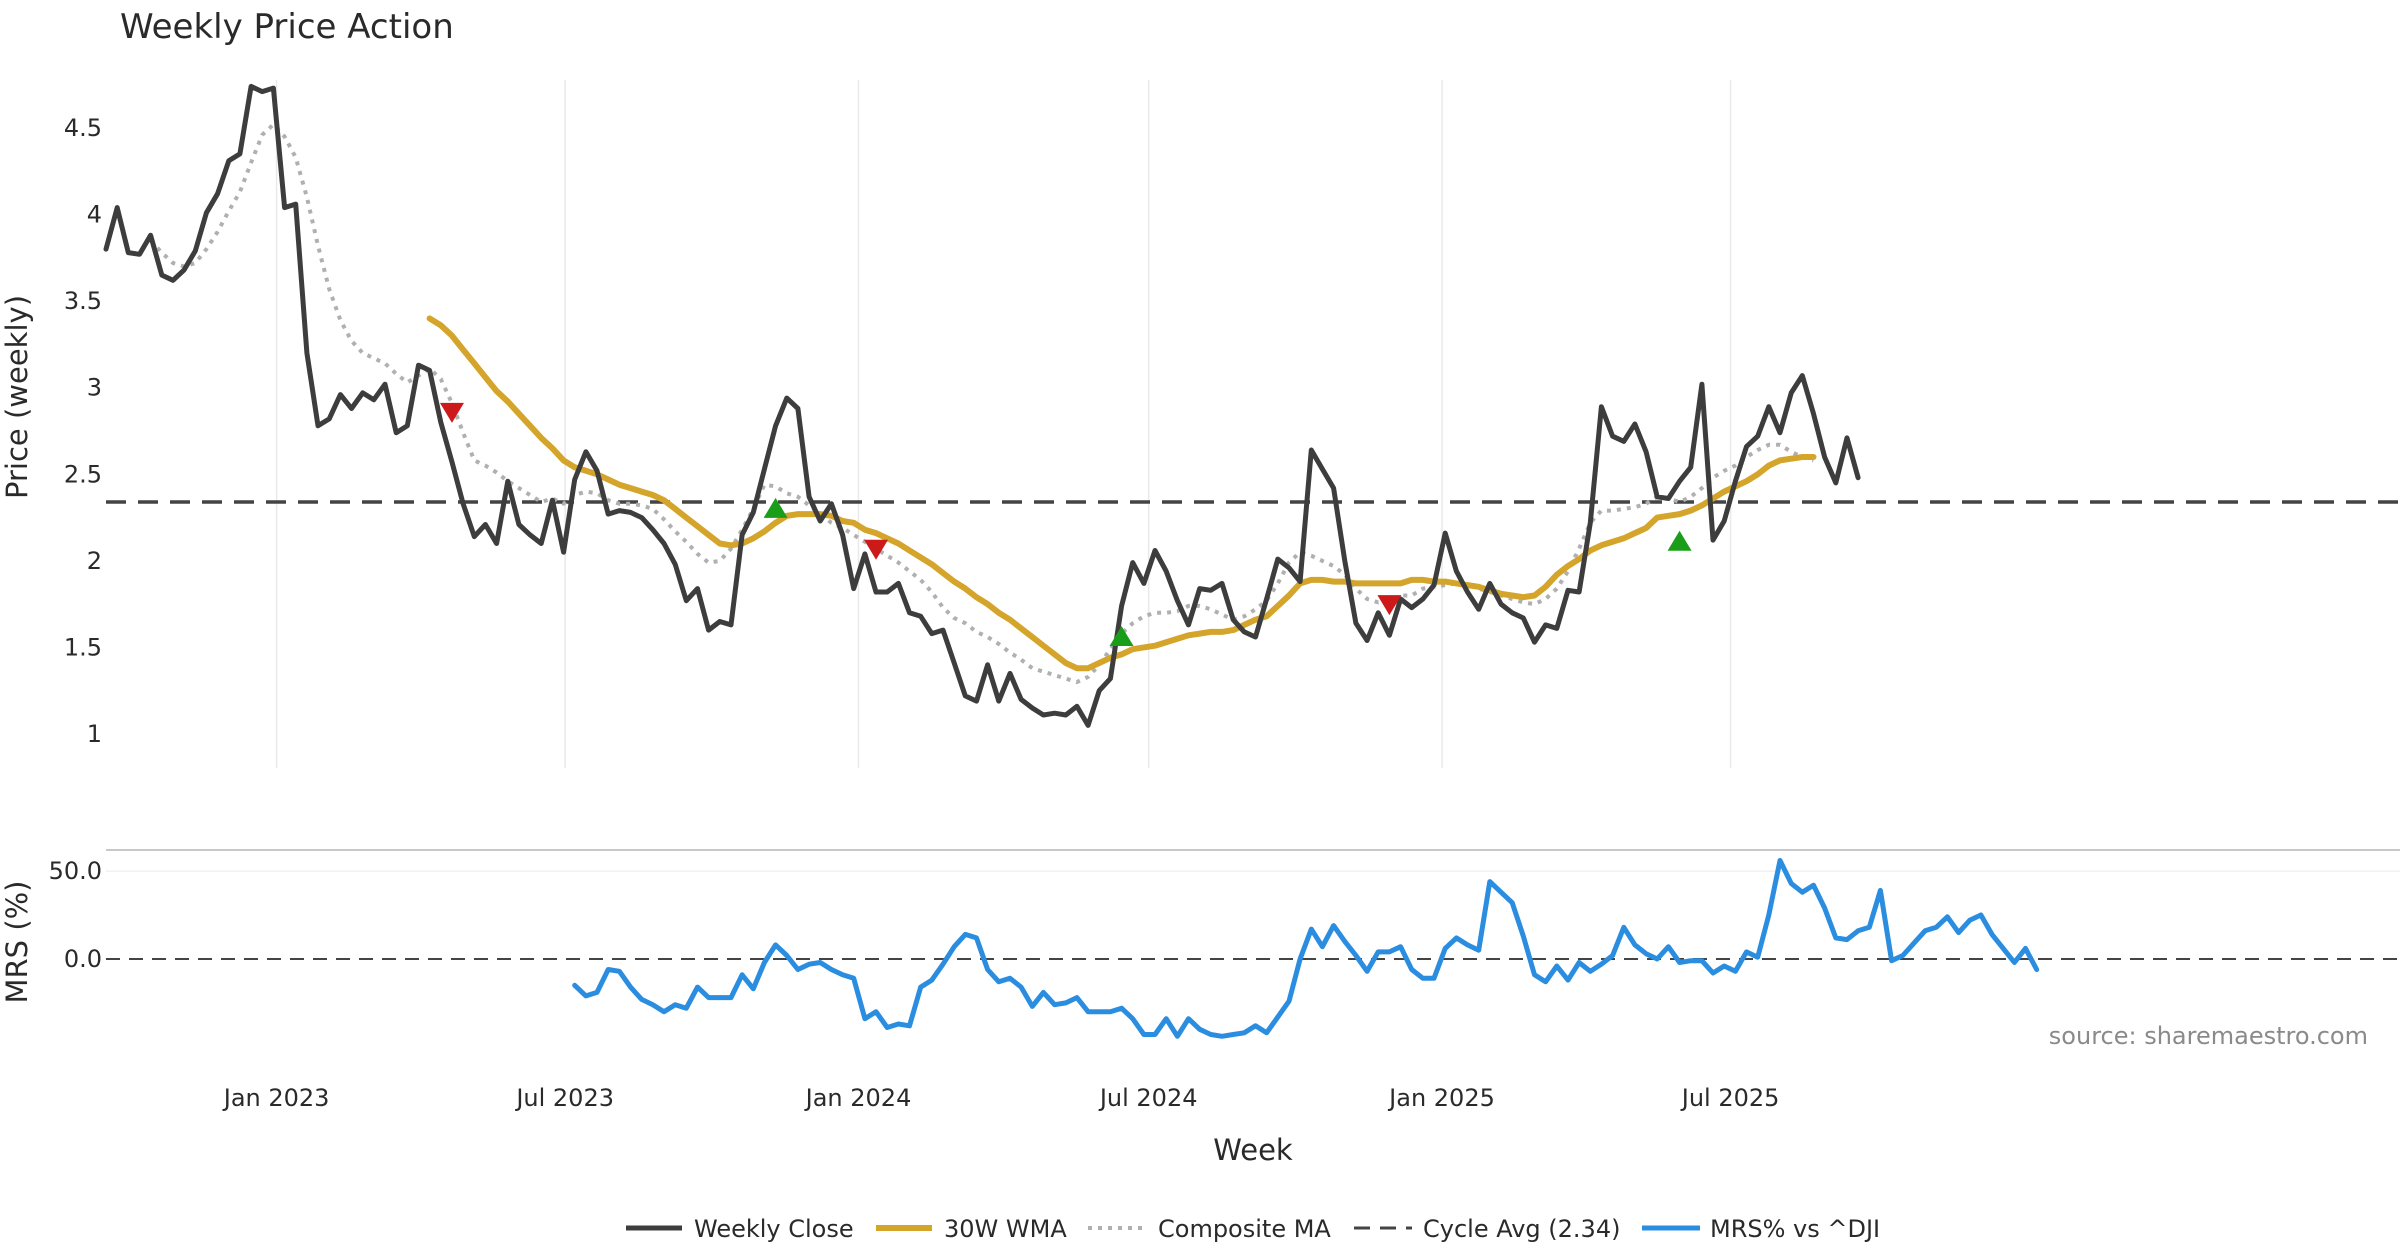  I want to click on price-y-tick-5: 3.5, so click(83, 301).